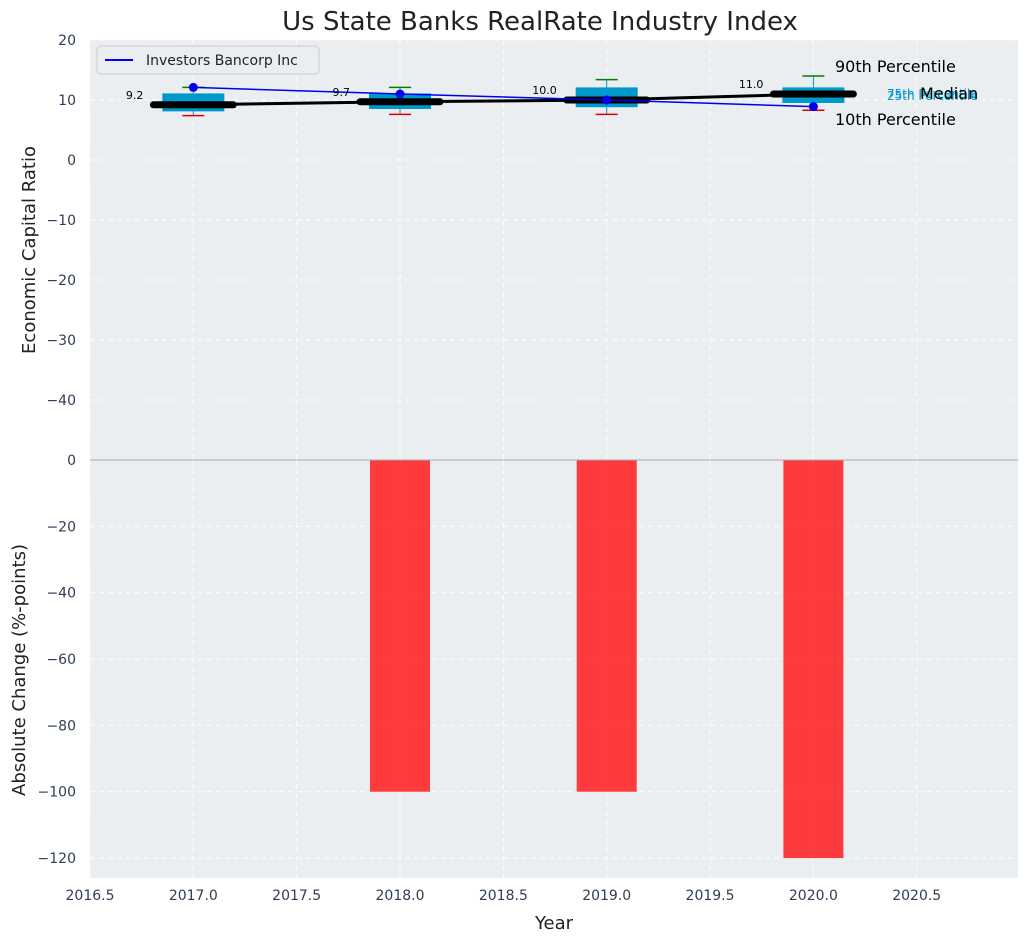 The height and width of the screenshot is (942, 1029). I want to click on x-tick-label: 2020.5, so click(916, 896).